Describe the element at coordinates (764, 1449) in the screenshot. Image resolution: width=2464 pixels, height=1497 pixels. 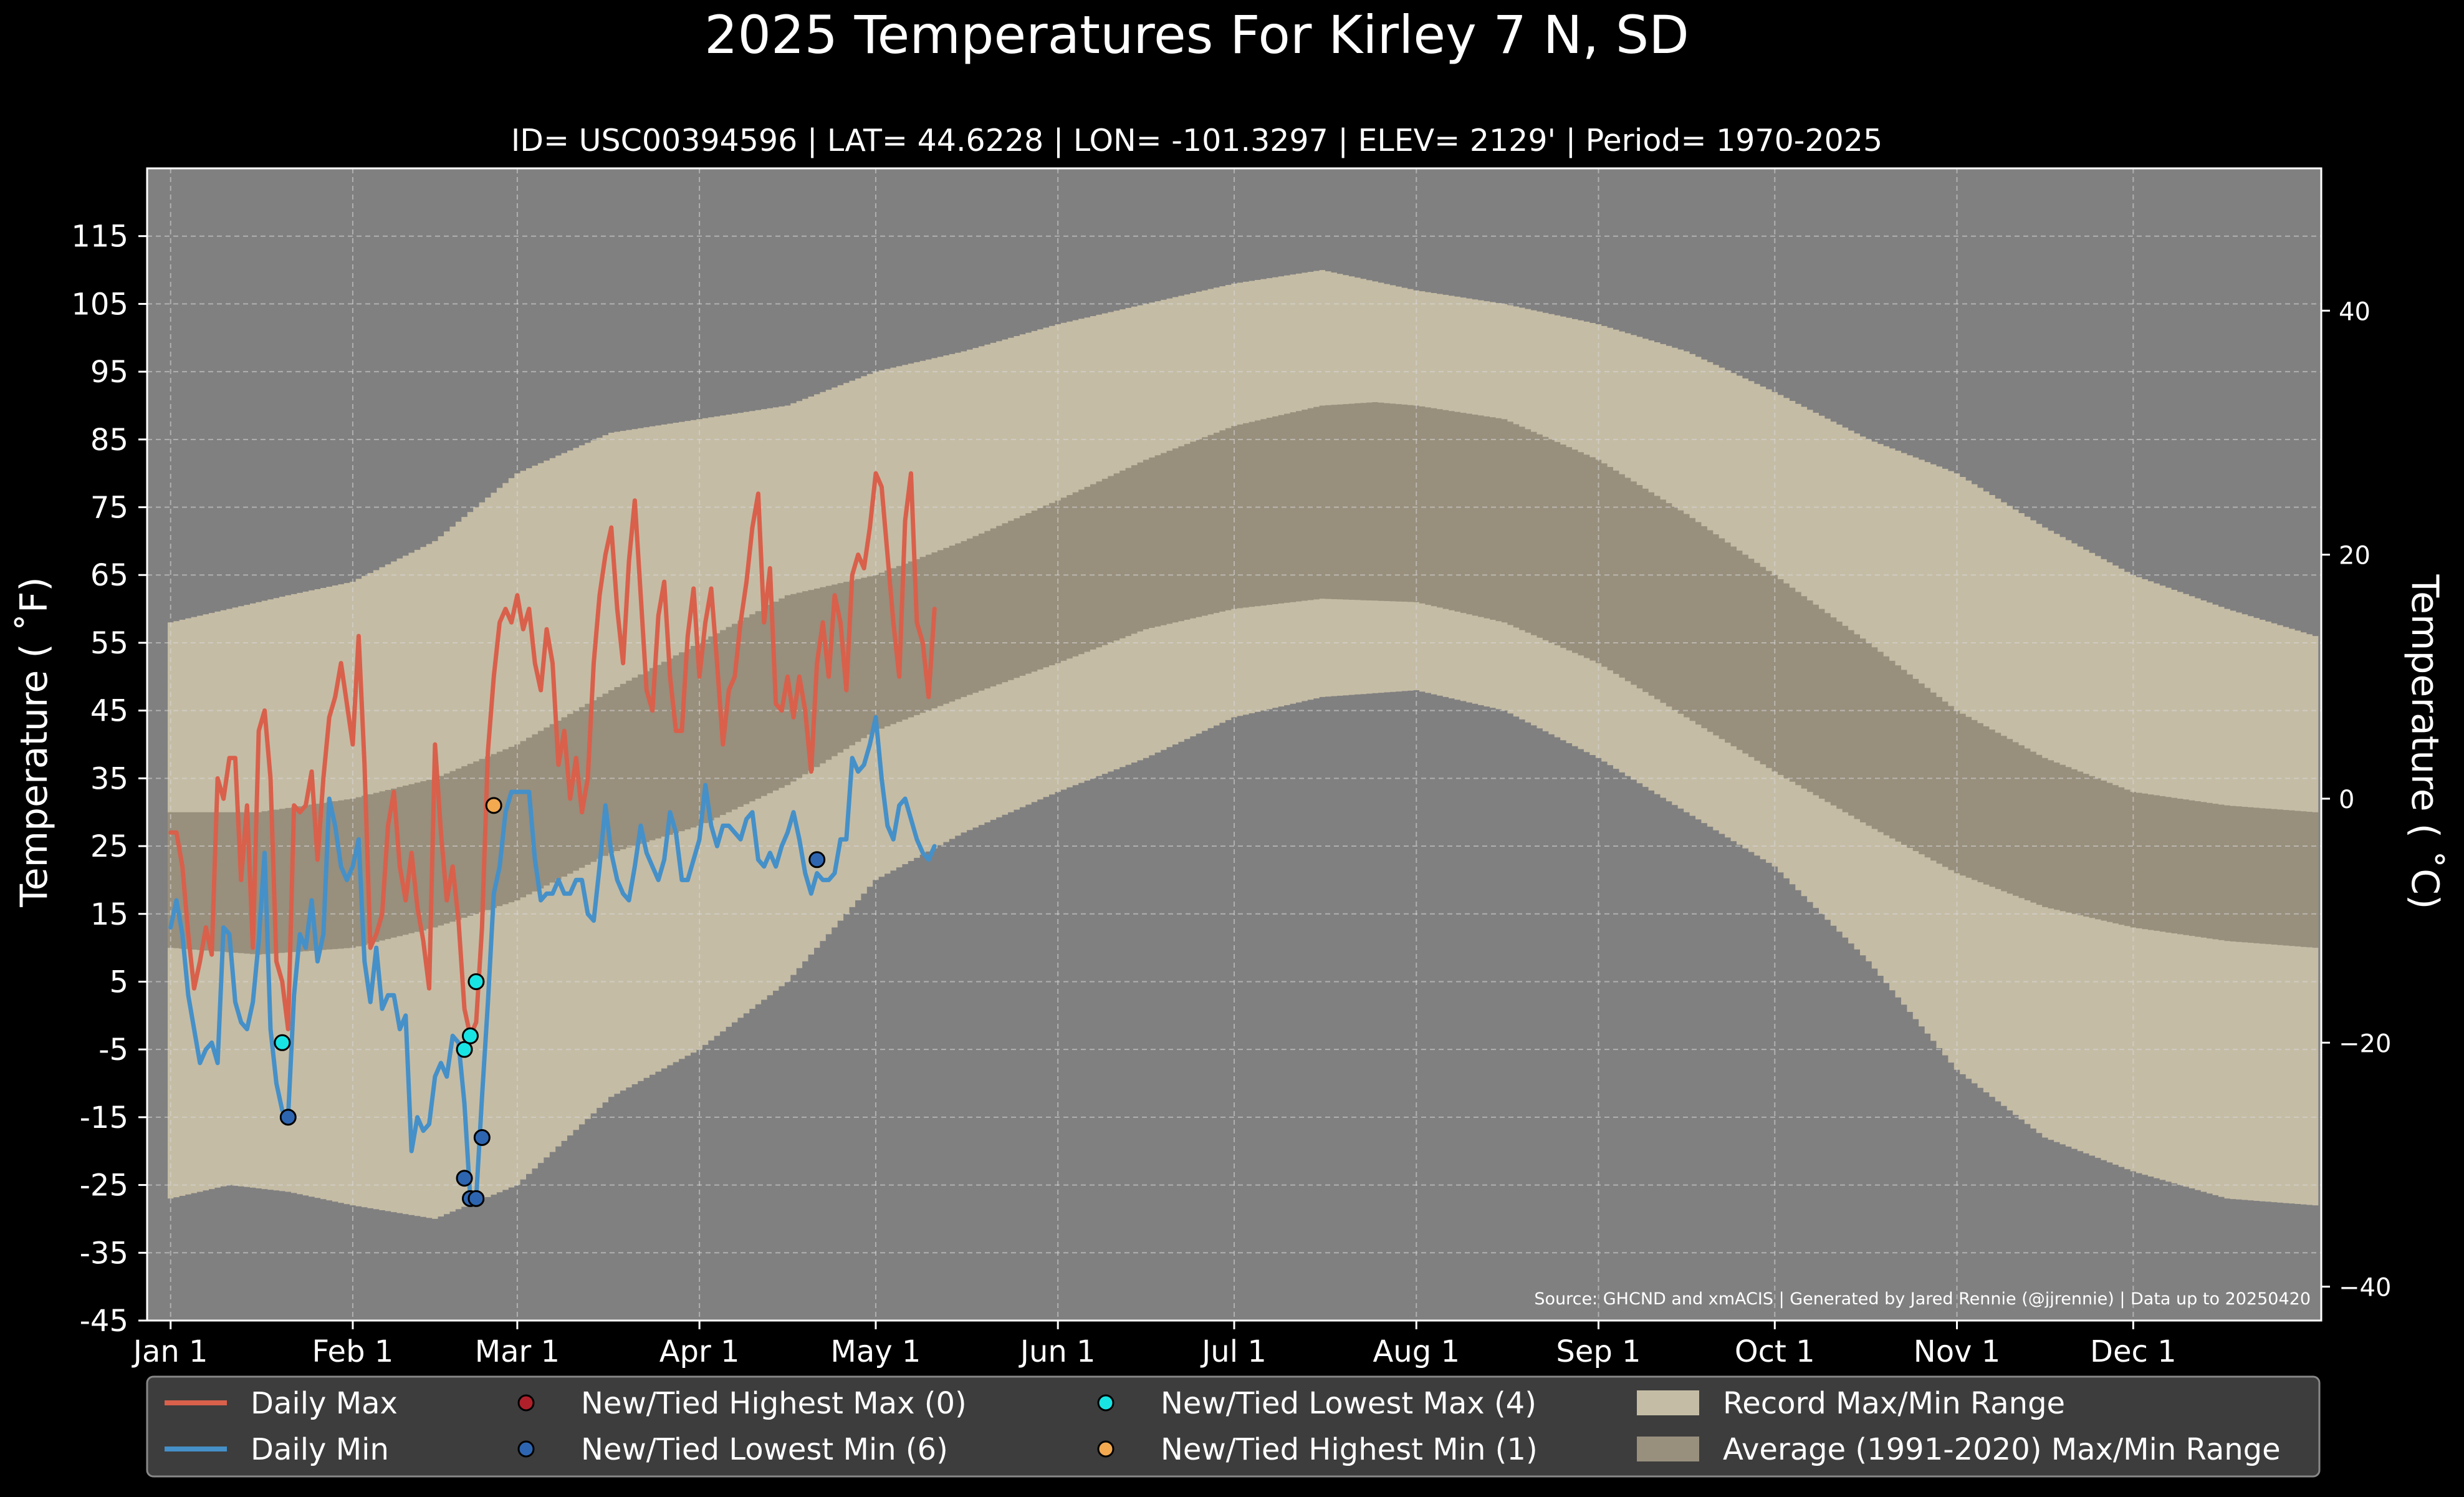
I see `legend-label: New/Tied Lowest Min (6)` at that location.